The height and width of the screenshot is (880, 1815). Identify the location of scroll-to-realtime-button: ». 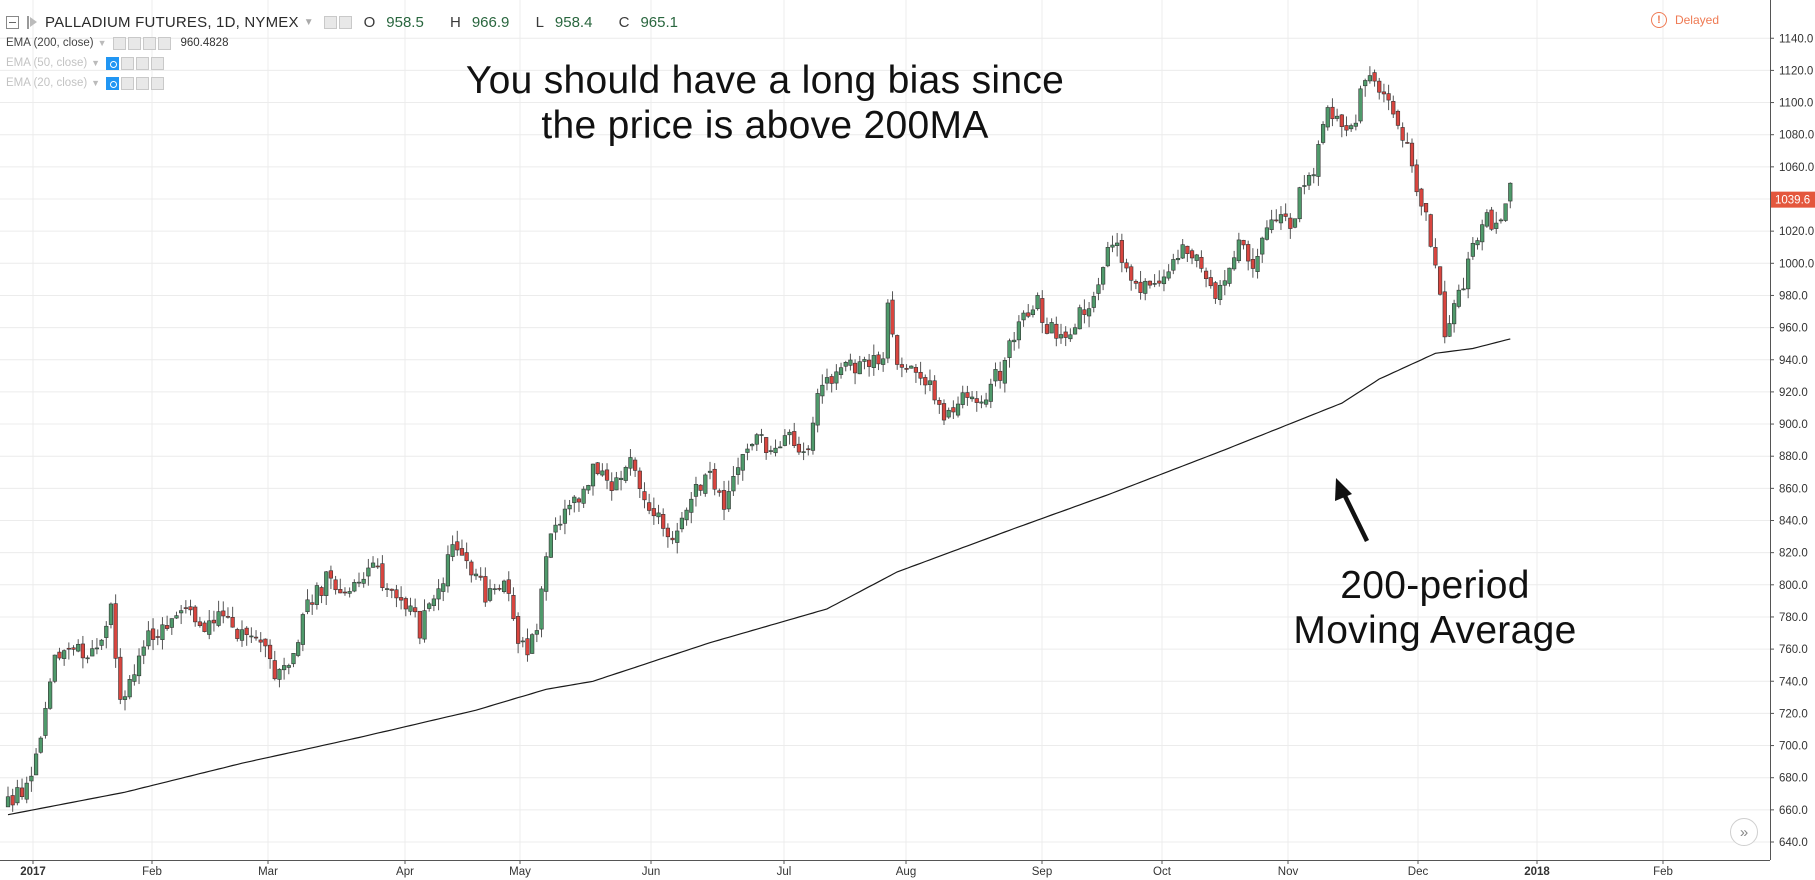
(1744, 832).